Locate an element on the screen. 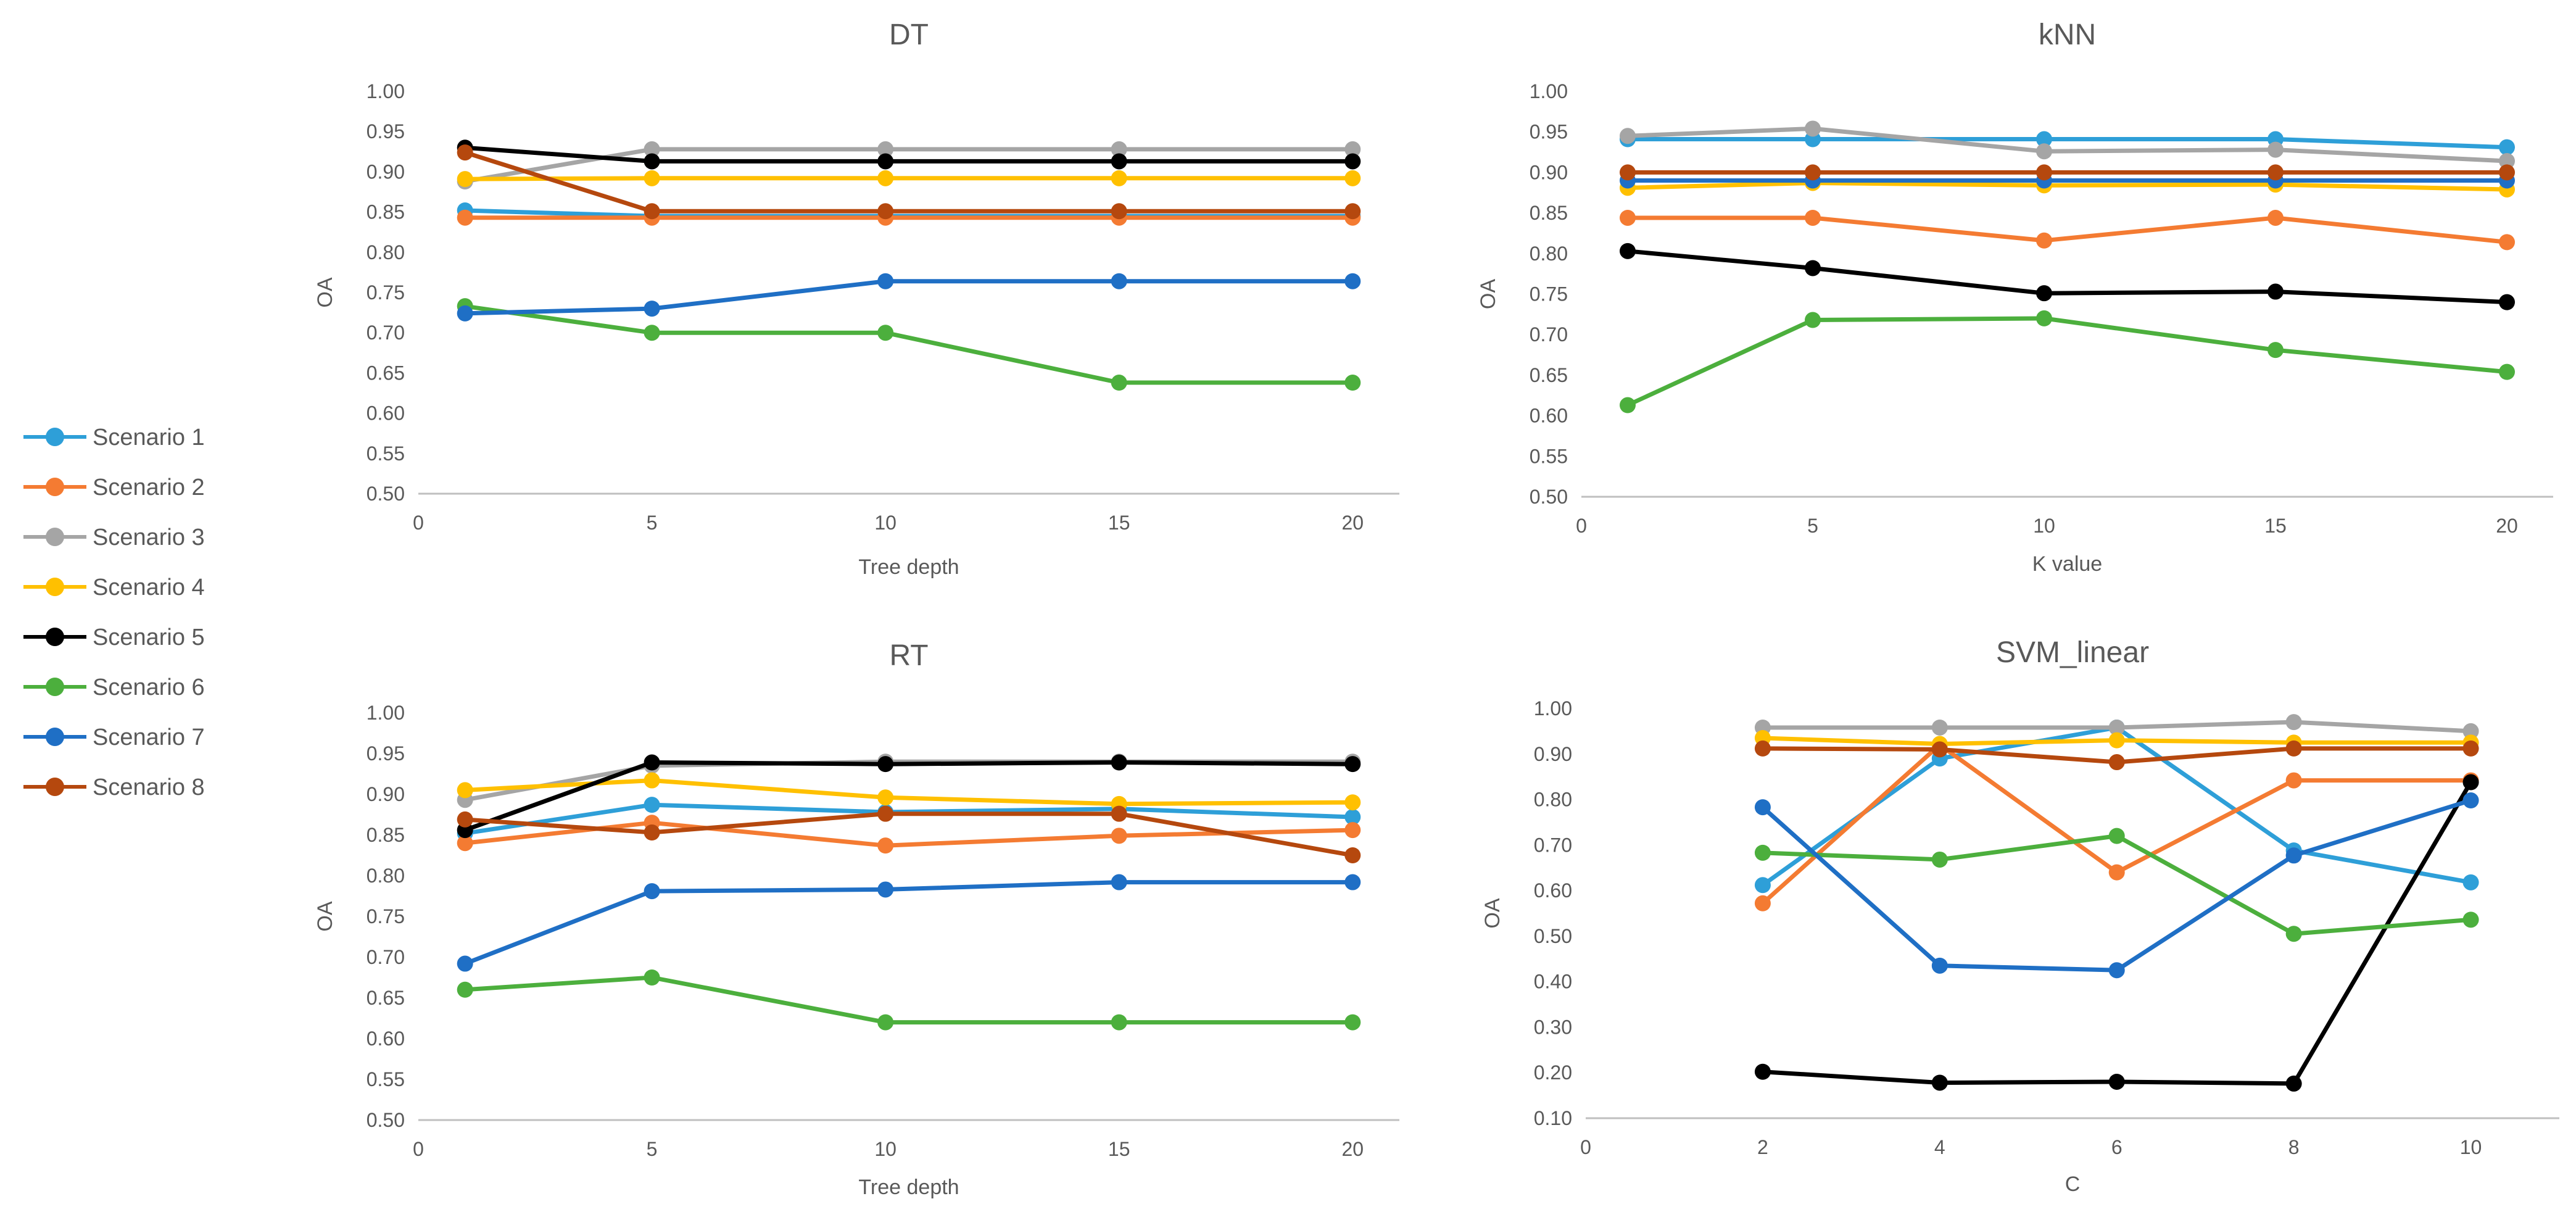  legend-label: Scenario 5 is located at coordinates (149, 637).